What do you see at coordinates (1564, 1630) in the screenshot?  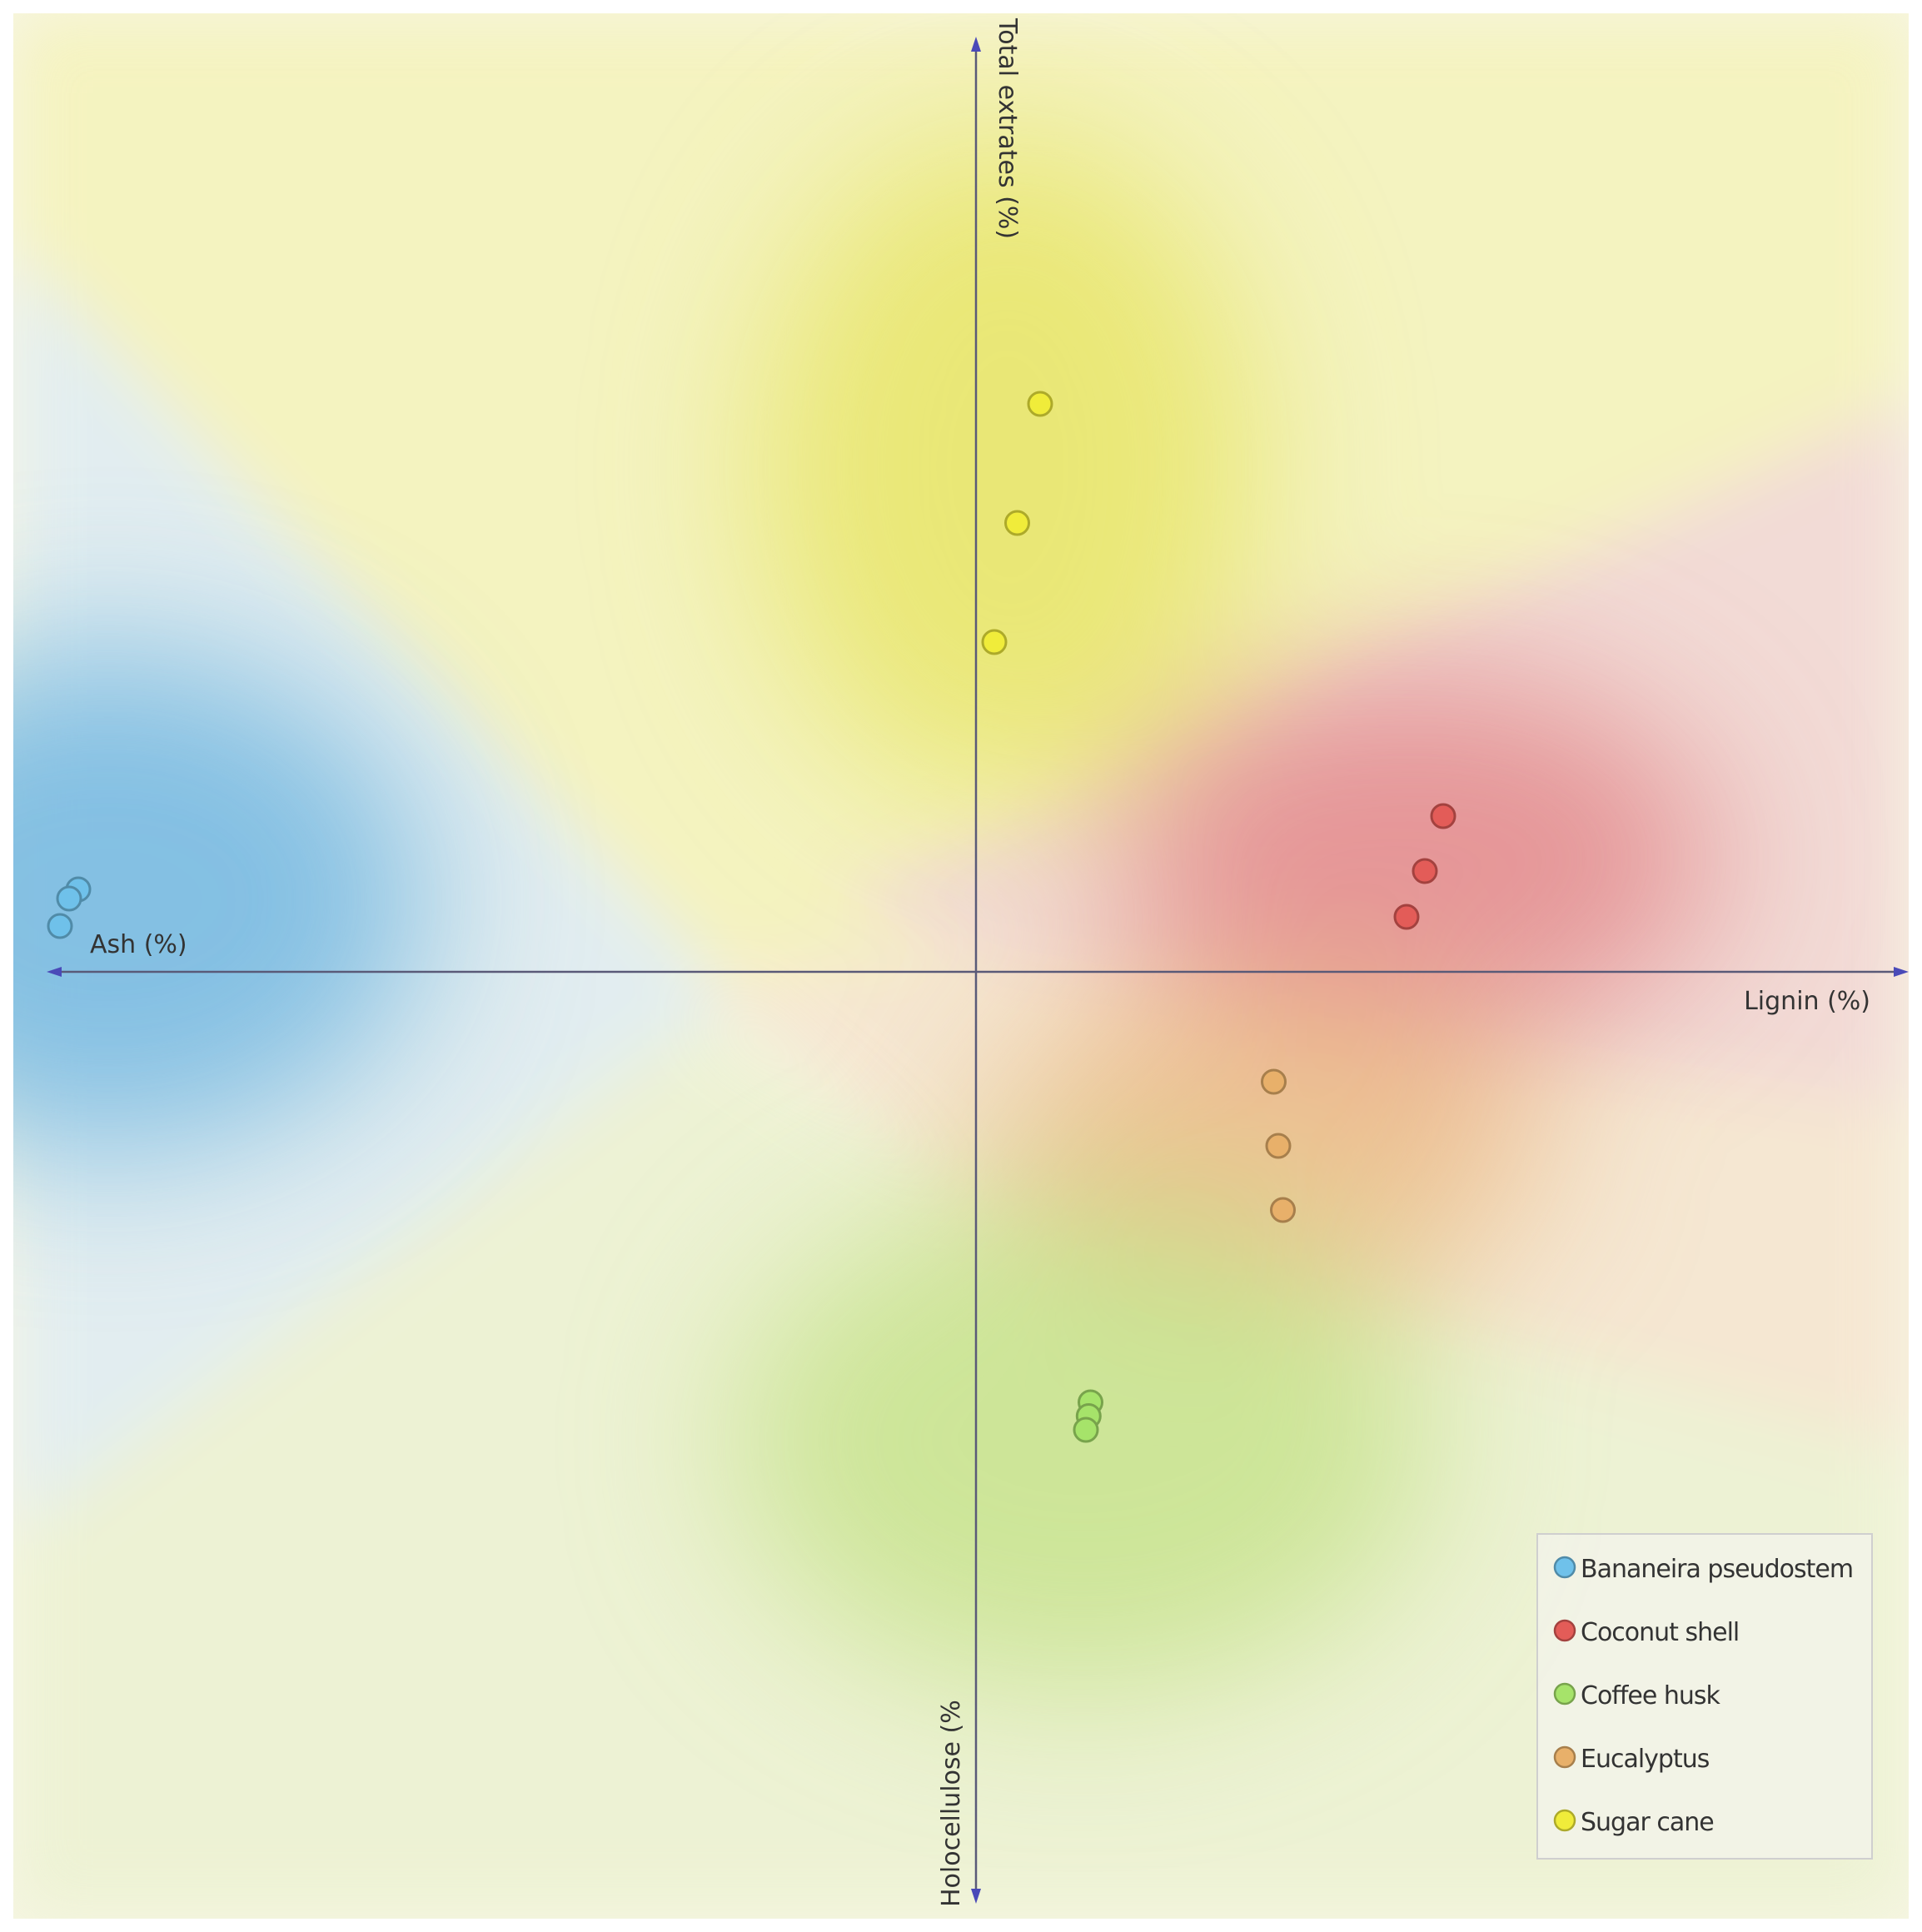 I see `legend-marker-coconut-shell` at bounding box center [1564, 1630].